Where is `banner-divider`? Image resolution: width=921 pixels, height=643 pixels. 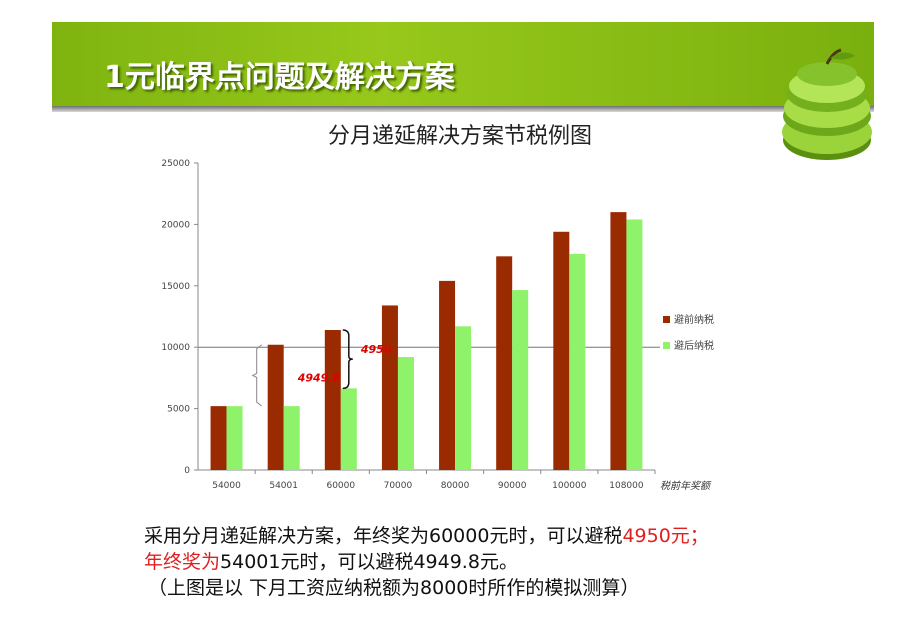 banner-divider is located at coordinates (463, 109).